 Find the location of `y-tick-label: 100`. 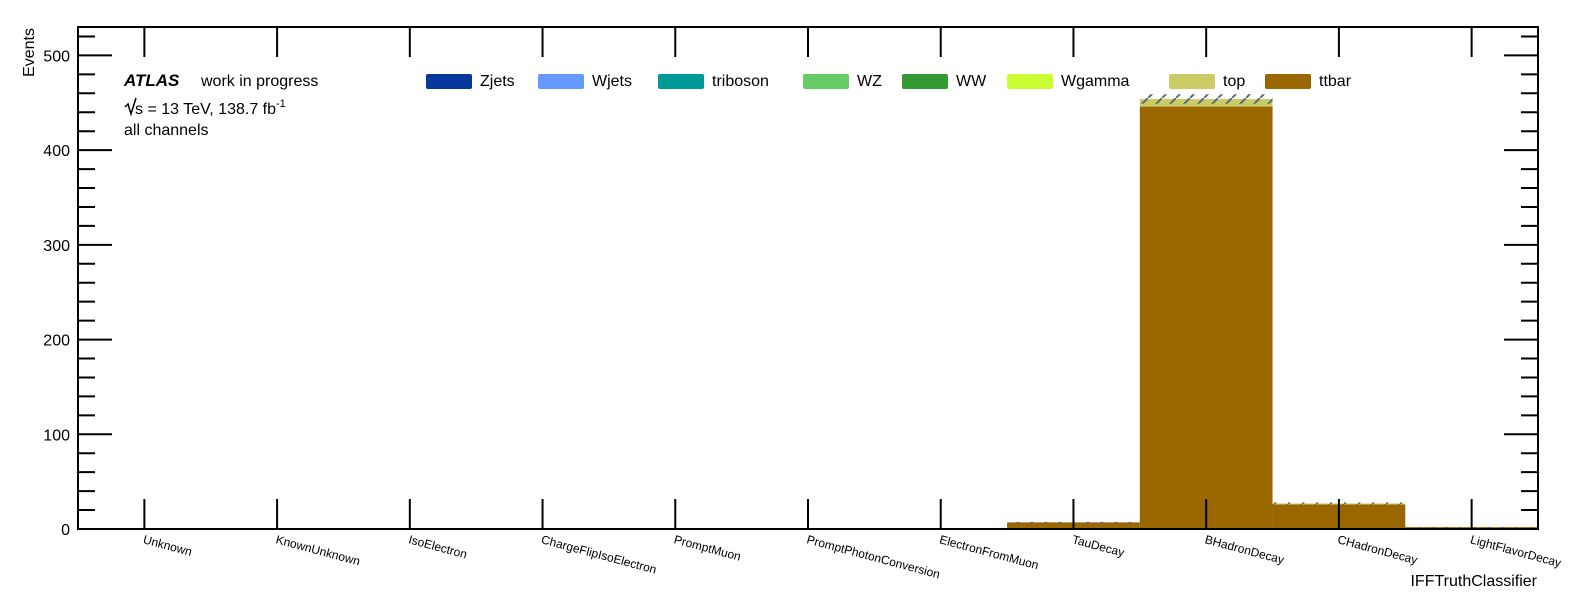

y-tick-label: 100 is located at coordinates (56, 435).